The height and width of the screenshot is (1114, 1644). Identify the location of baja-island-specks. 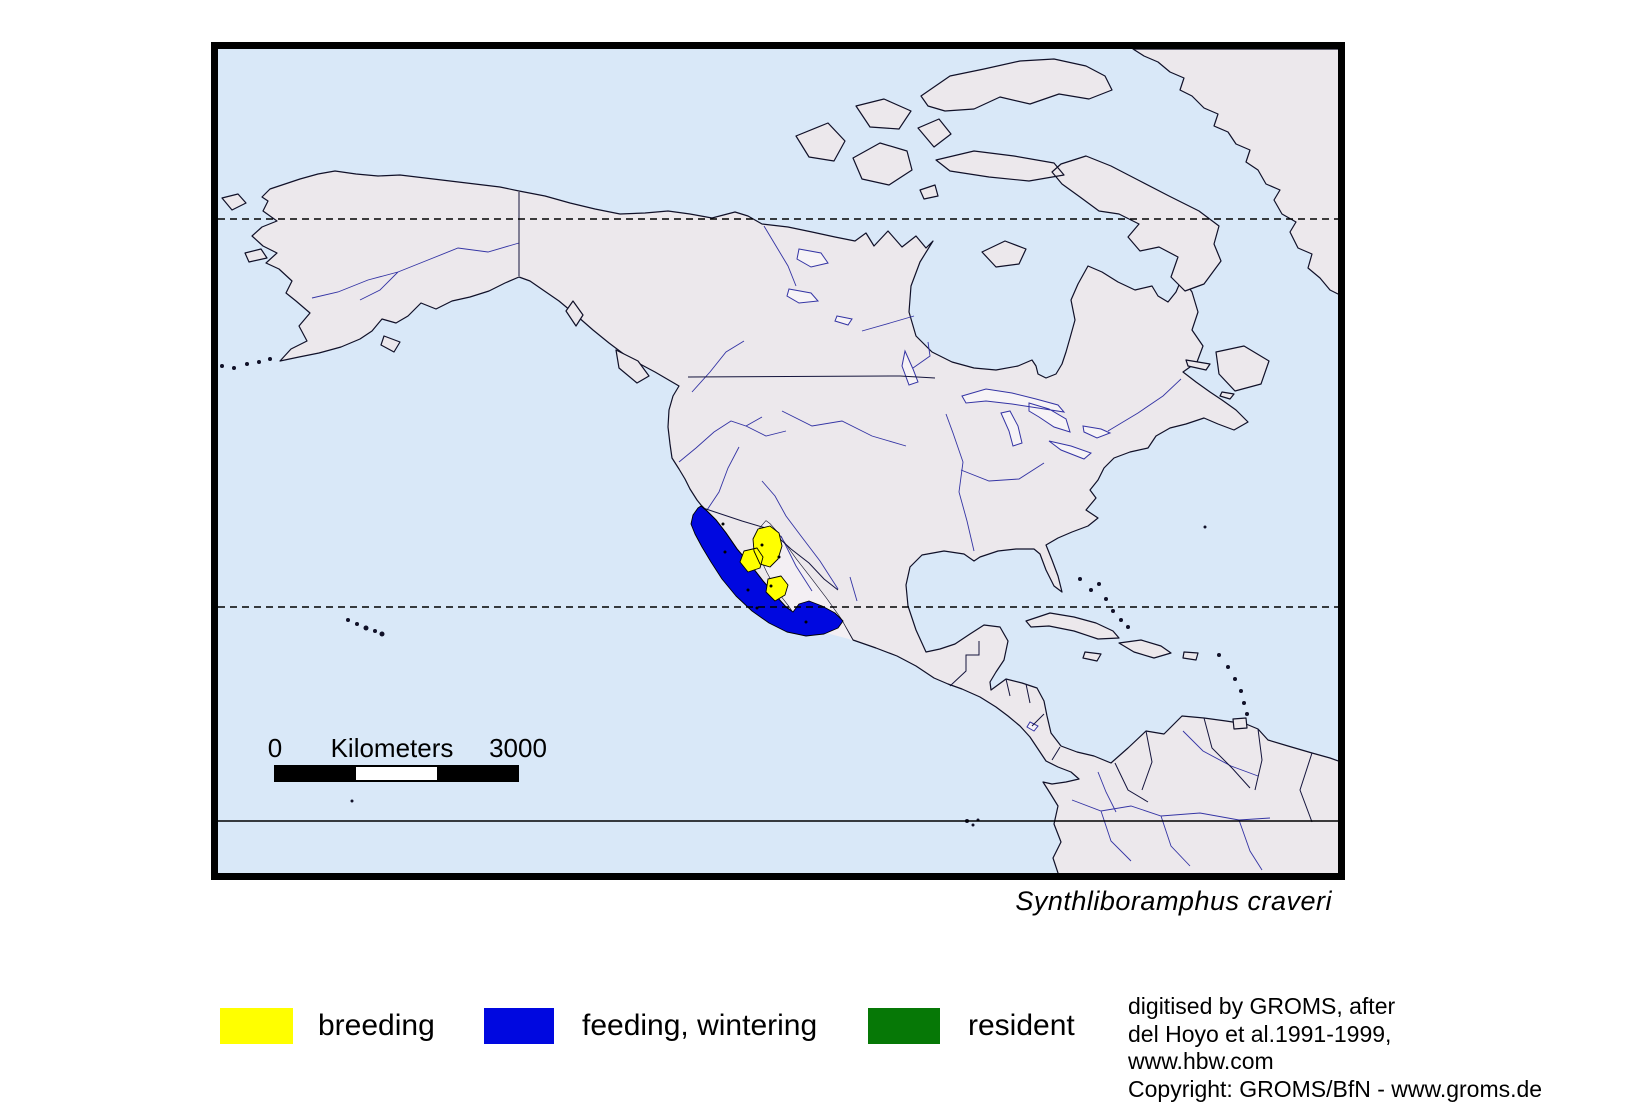
(764, 573).